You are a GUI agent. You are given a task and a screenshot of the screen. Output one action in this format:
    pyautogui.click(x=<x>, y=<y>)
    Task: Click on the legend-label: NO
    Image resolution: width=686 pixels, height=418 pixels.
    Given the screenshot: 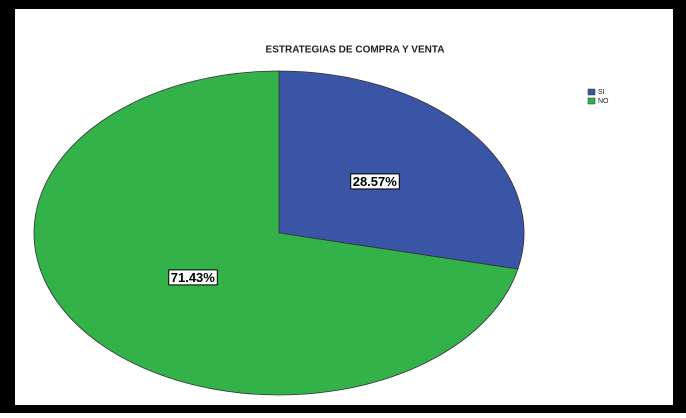 What is the action you would take?
    pyautogui.click(x=603, y=101)
    